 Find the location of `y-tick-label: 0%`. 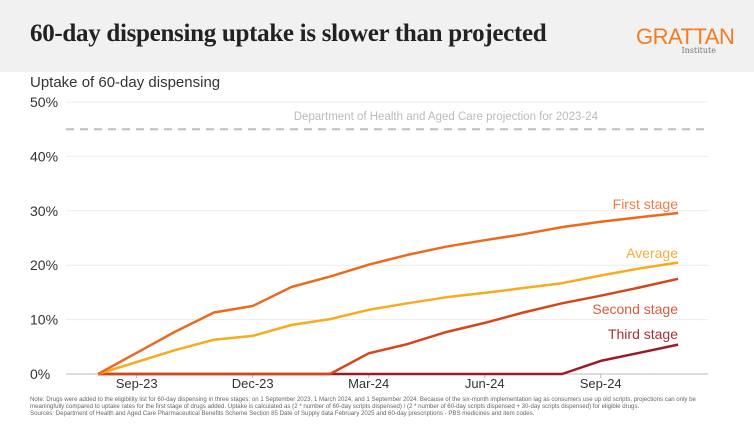

y-tick-label: 0% is located at coordinates (40, 374).